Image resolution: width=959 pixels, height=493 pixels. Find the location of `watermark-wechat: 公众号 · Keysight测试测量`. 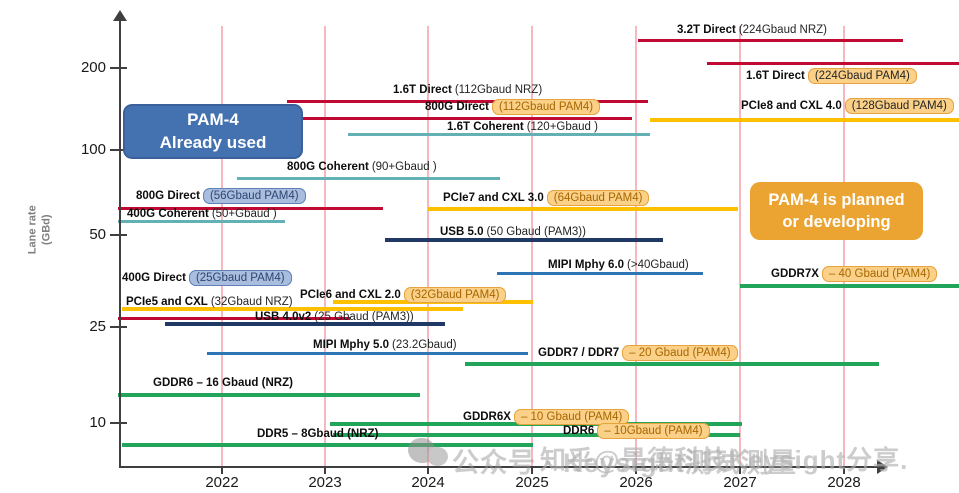

watermark-wechat: 公众号 · Keysight测试测量 is located at coordinates (625, 463).